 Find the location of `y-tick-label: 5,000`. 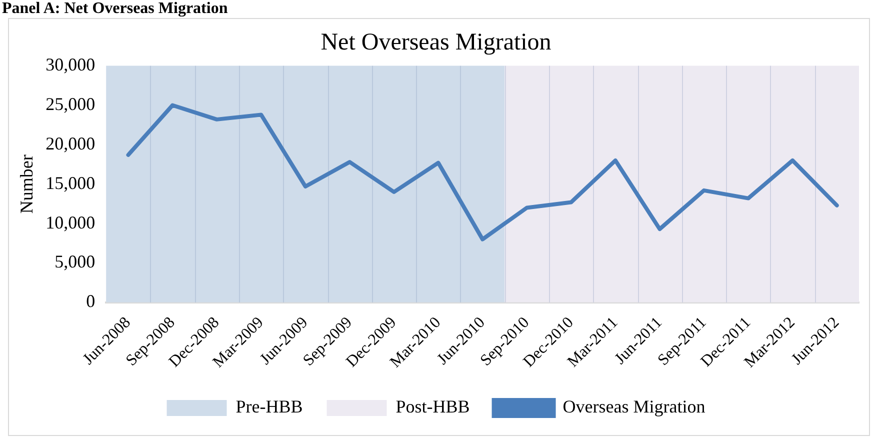

y-tick-label: 5,000 is located at coordinates (75, 262).